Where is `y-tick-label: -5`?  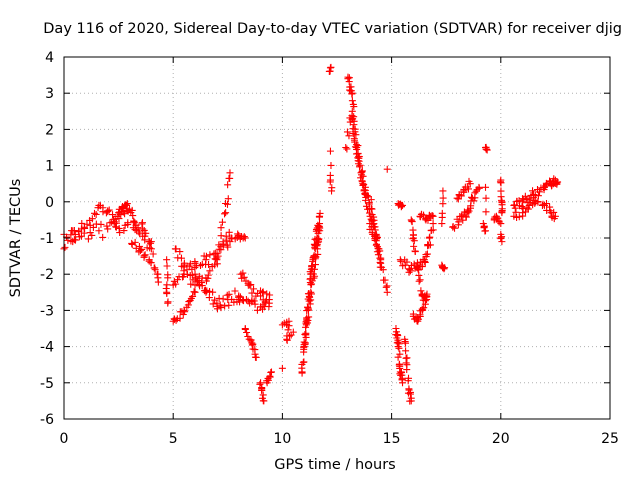 y-tick-label: -5 is located at coordinates (47, 384).